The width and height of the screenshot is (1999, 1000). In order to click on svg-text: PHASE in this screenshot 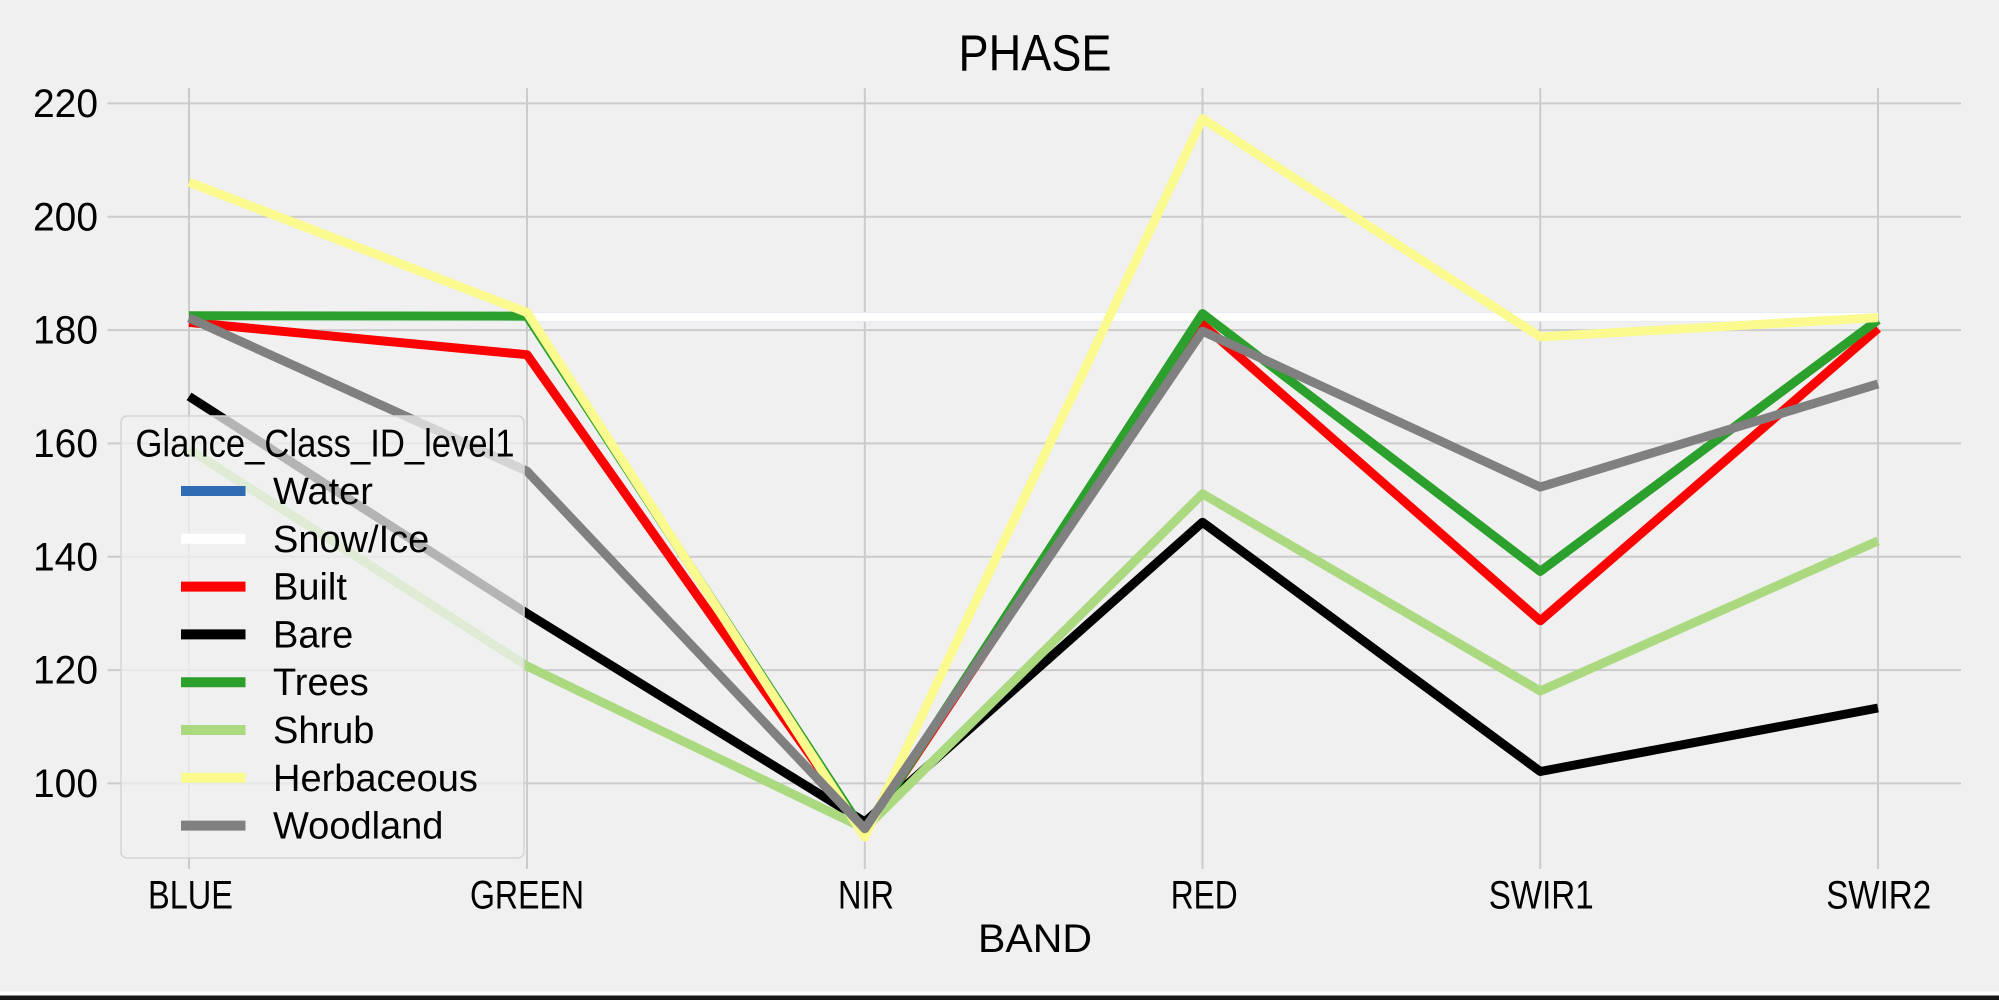, I will do `click(1035, 53)`.